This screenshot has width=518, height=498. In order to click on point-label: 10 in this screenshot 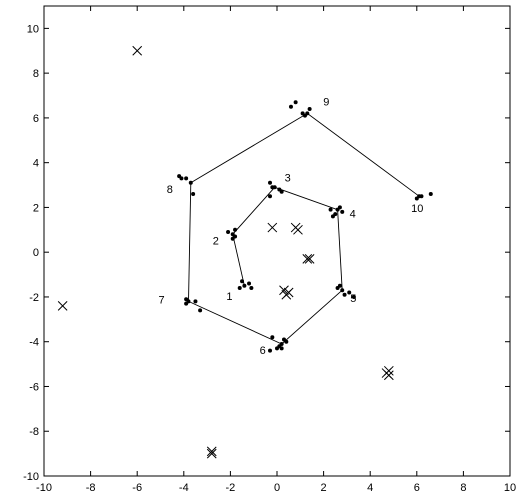, I will do `click(417, 209)`.